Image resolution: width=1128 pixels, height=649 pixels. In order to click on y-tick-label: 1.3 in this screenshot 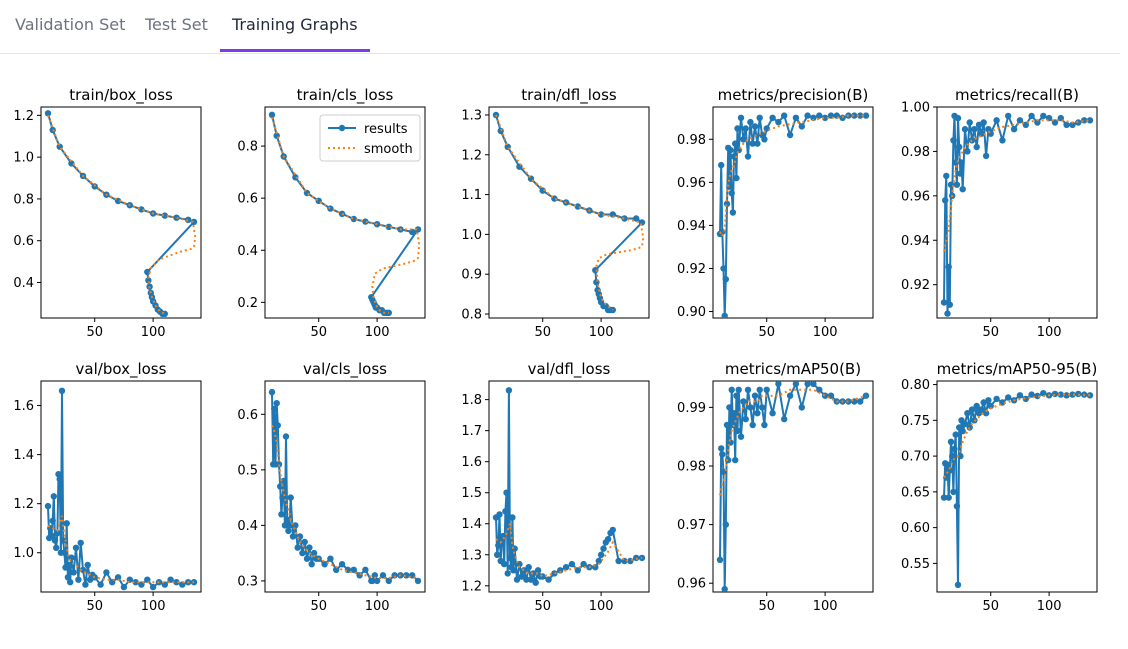, I will do `click(471, 555)`.